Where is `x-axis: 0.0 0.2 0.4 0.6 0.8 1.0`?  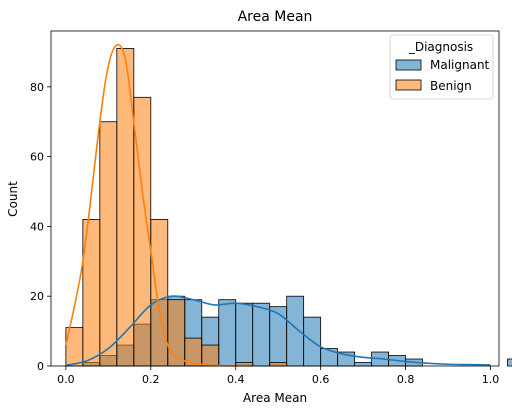 x-axis: 0.0 0.2 0.4 0.6 0.8 1.0 is located at coordinates (278, 376).